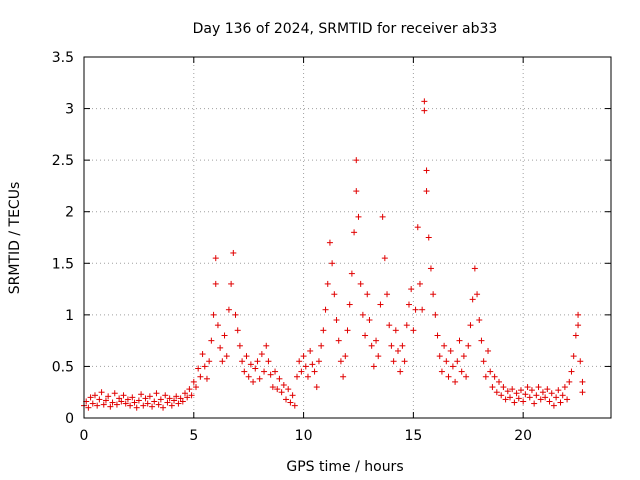 The height and width of the screenshot is (480, 640). Describe the element at coordinates (304, 436) in the screenshot. I see `x-tick-label: 10` at that location.